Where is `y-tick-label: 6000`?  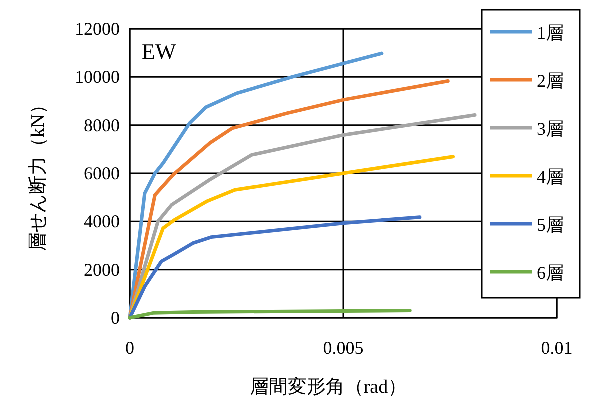 y-tick-label: 6000 is located at coordinates (102, 174).